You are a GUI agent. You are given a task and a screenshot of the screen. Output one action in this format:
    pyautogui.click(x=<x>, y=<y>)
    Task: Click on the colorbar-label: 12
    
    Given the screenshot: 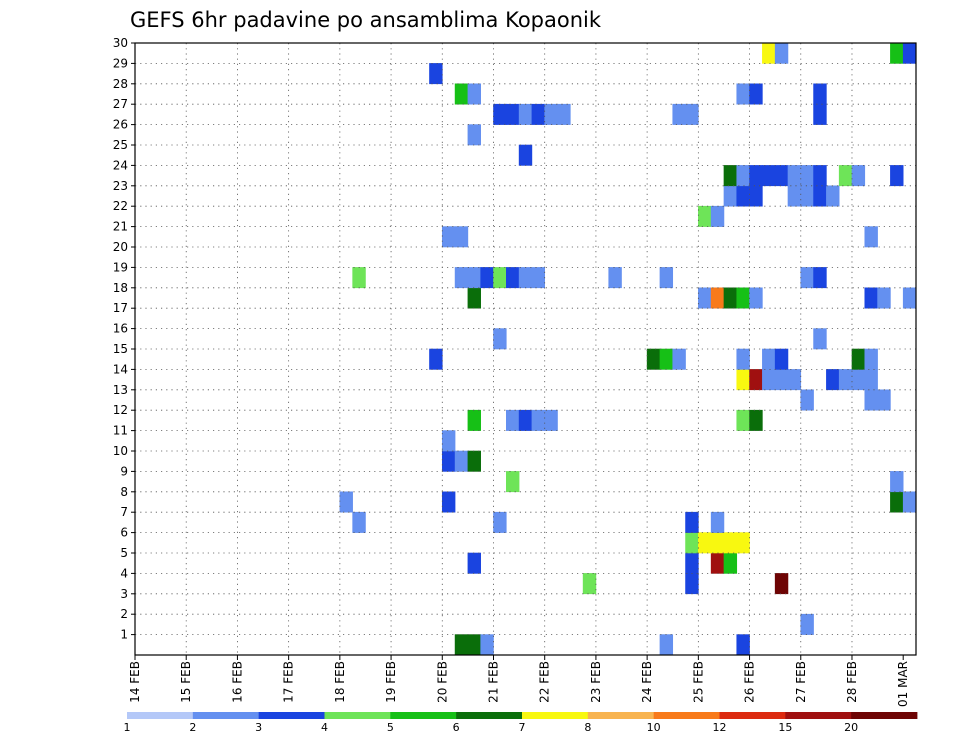 What is the action you would take?
    pyautogui.click(x=720, y=727)
    